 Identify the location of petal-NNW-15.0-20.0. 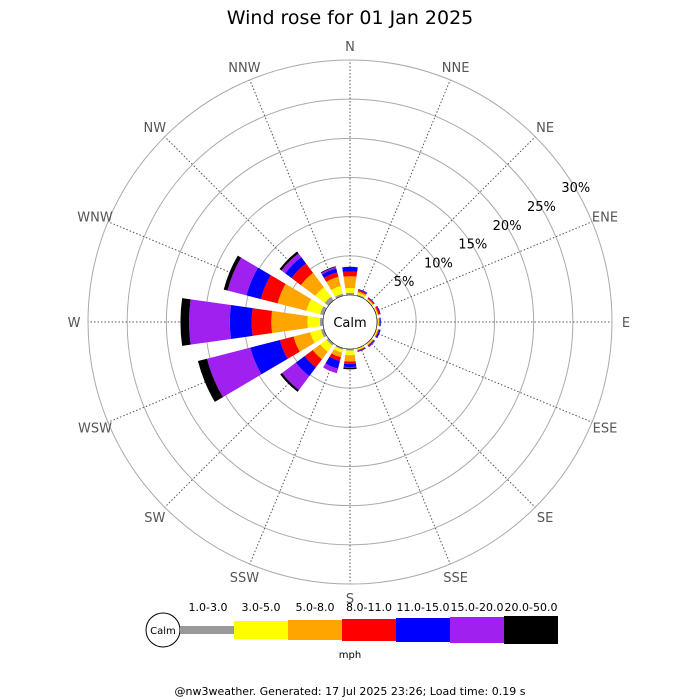
(329, 271).